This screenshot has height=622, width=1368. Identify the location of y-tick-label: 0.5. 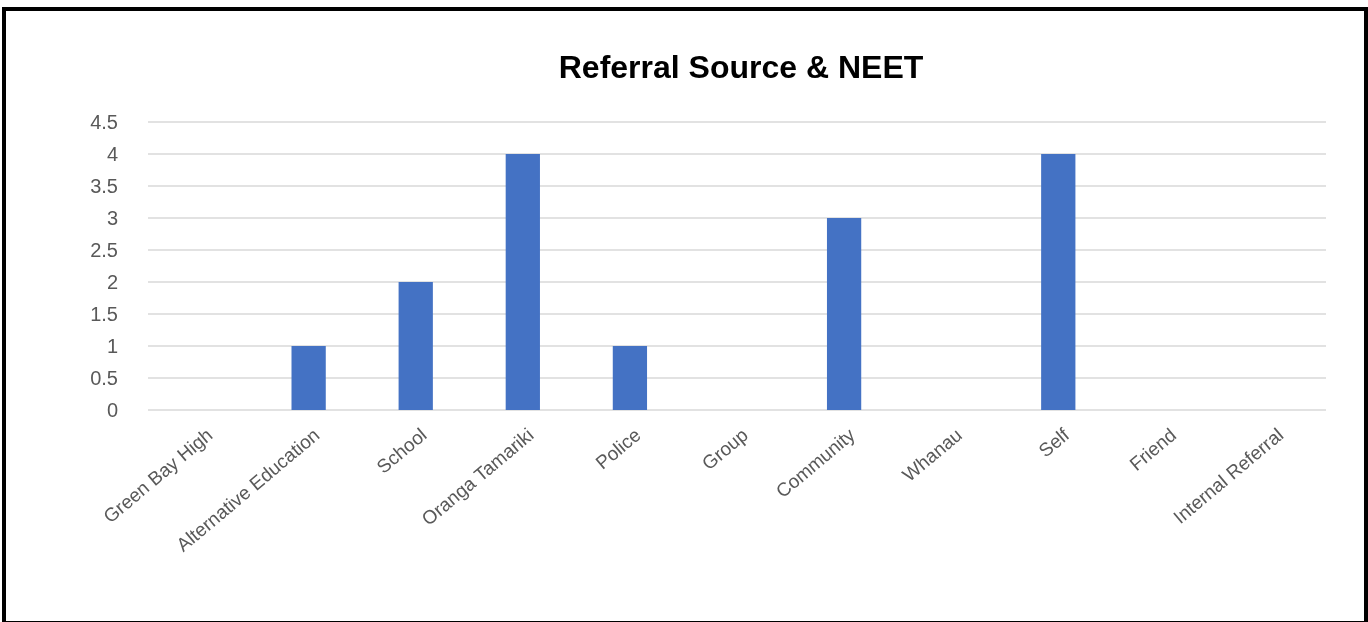
(104, 378).